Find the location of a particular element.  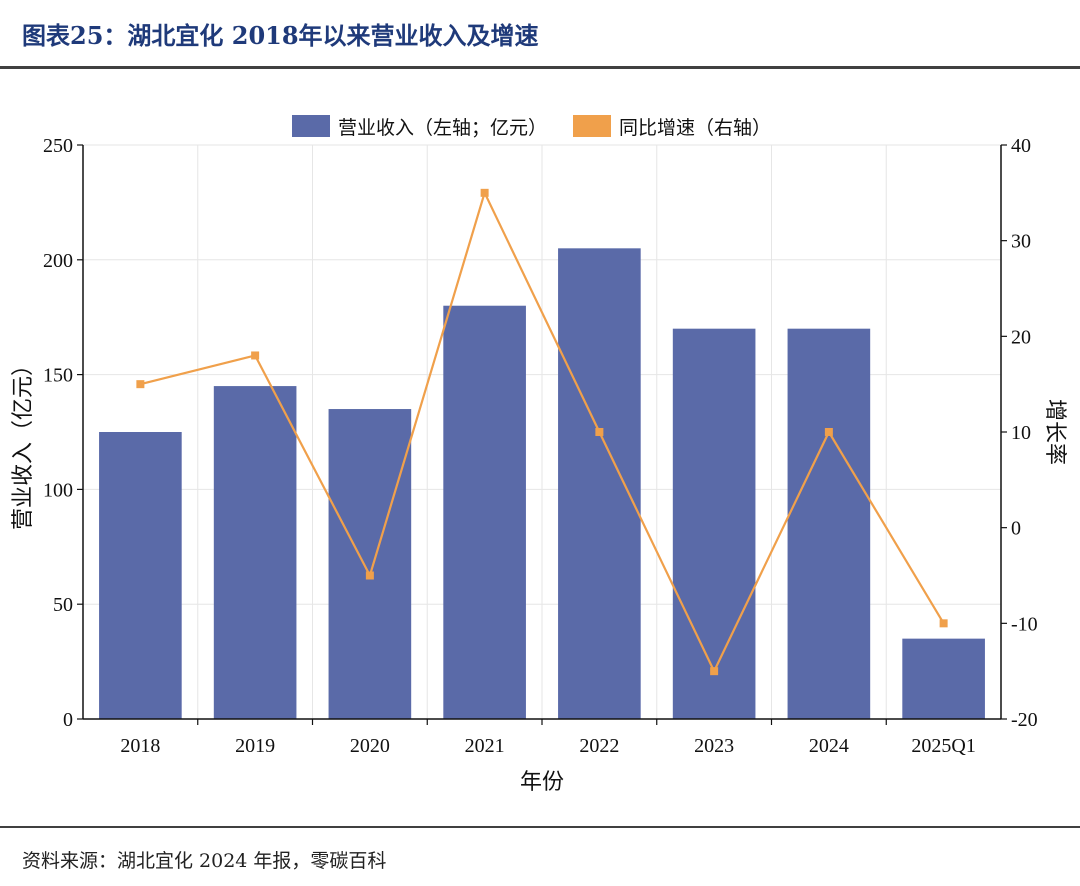

bottom-rule is located at coordinates (540, 827).